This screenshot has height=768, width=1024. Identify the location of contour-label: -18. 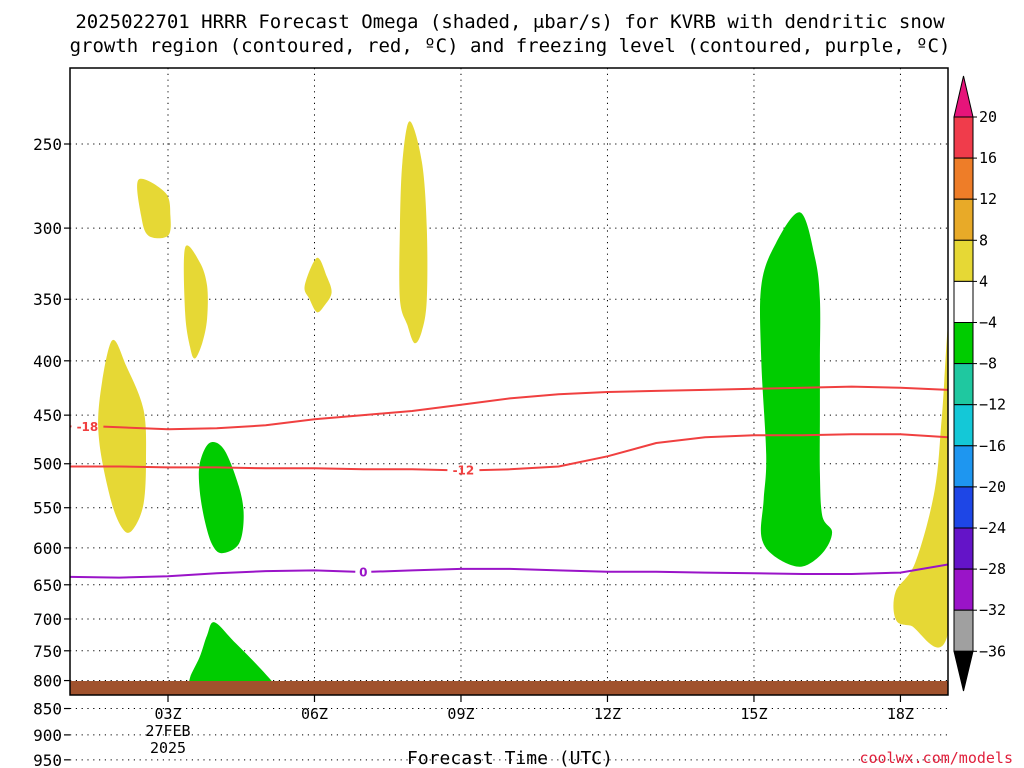
(88, 427).